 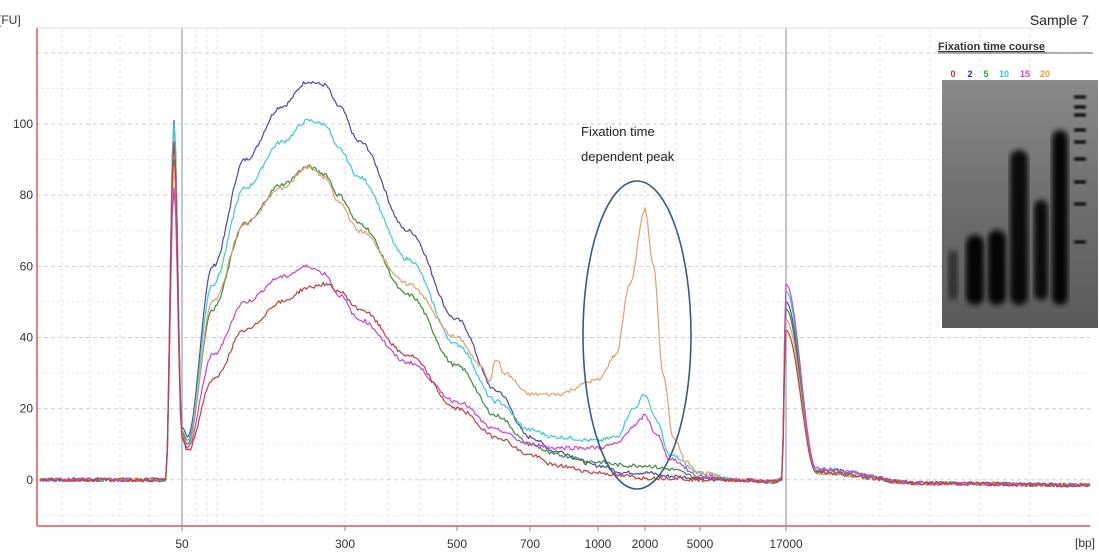 What do you see at coordinates (457, 544) in the screenshot?
I see `x-tick-label: 500` at bounding box center [457, 544].